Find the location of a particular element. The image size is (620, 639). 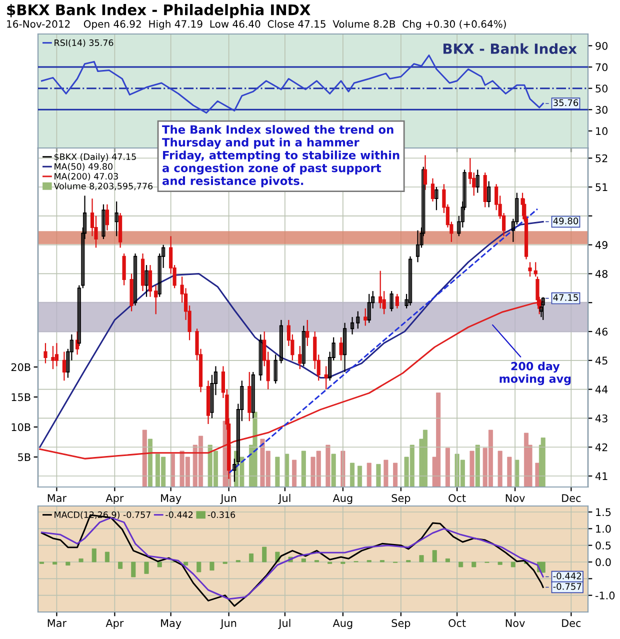

y-tick-label: 43 is located at coordinates (601, 418).